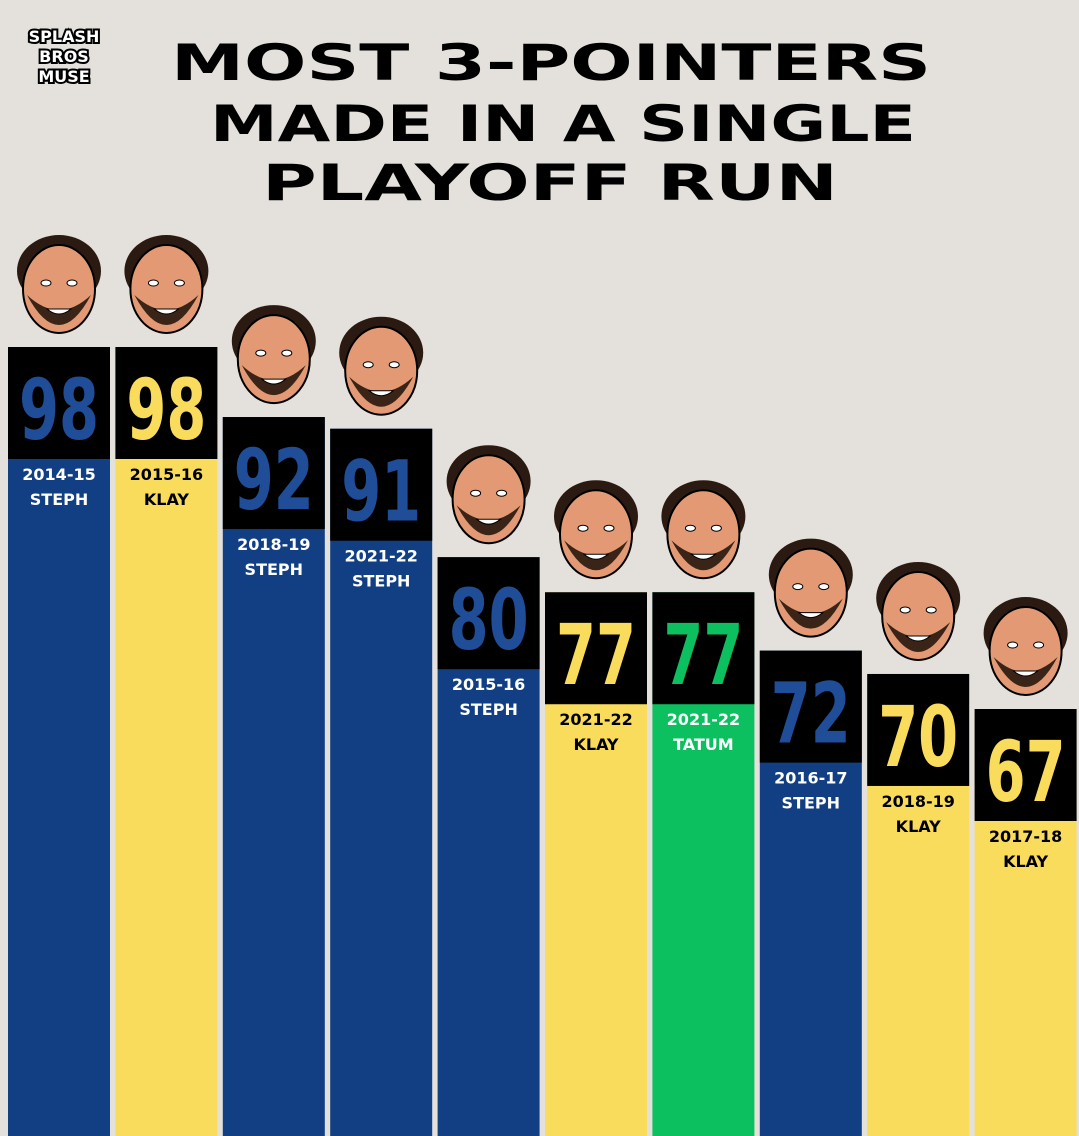 This screenshot has height=1136, width=1079. What do you see at coordinates (1026, 772) in the screenshot?
I see `value-label: 67` at bounding box center [1026, 772].